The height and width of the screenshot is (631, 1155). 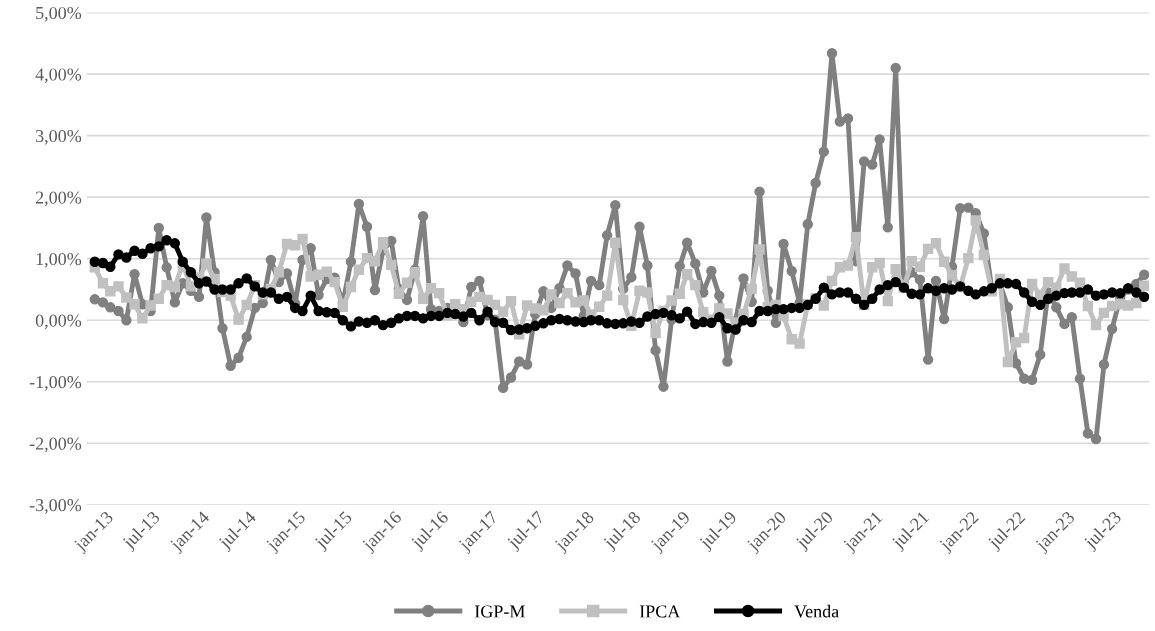 I want to click on y-tick-label: -1,00%, so click(x=55, y=383).